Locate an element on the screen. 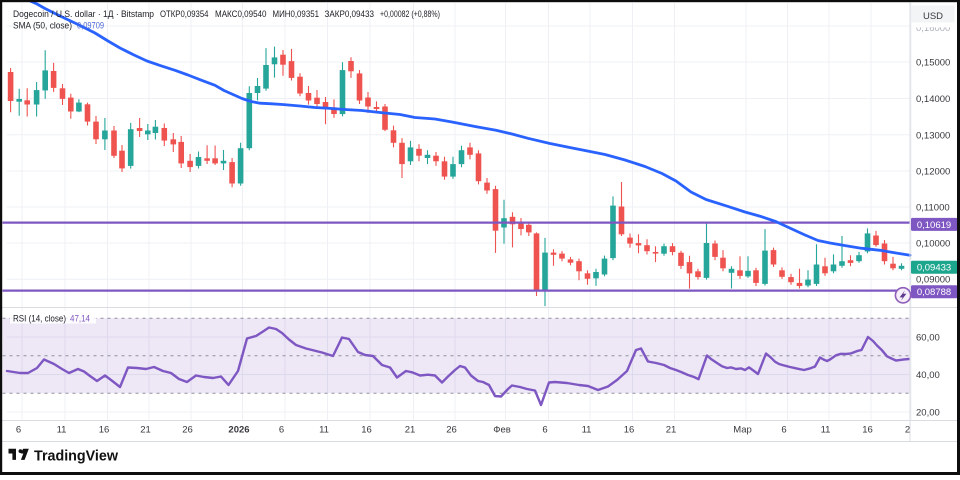 The image size is (960, 480). svg-text: 60,00 is located at coordinates (928, 338).